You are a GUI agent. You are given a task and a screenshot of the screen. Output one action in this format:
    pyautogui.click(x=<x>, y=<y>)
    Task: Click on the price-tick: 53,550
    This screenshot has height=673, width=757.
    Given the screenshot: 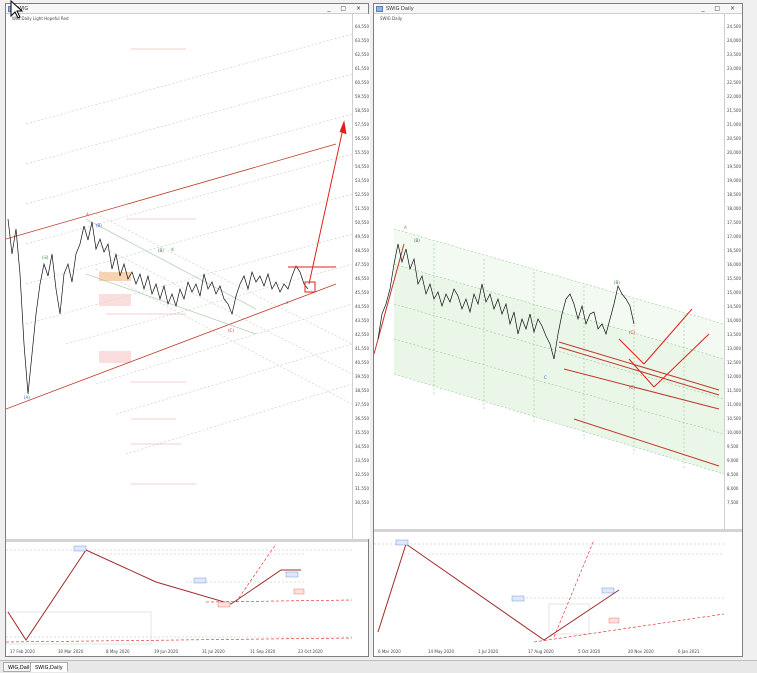 What is the action you would take?
    pyautogui.click(x=362, y=180)
    